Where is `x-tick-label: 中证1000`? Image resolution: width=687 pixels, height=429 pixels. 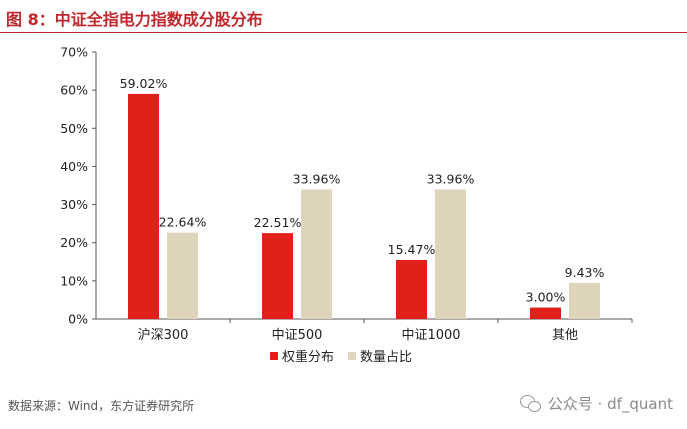
x-tick-label: 中证1000 is located at coordinates (430, 335).